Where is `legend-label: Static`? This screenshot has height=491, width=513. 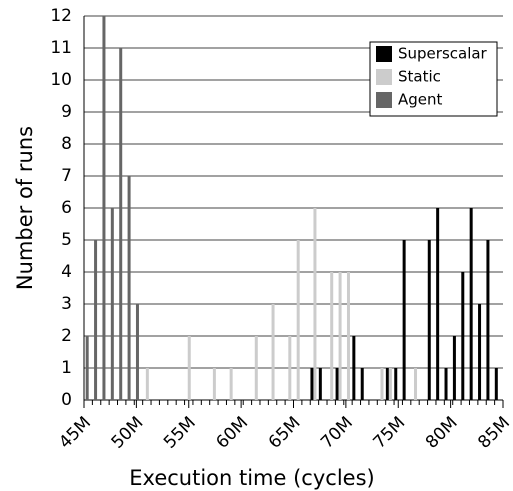 legend-label: Static is located at coordinates (419, 77).